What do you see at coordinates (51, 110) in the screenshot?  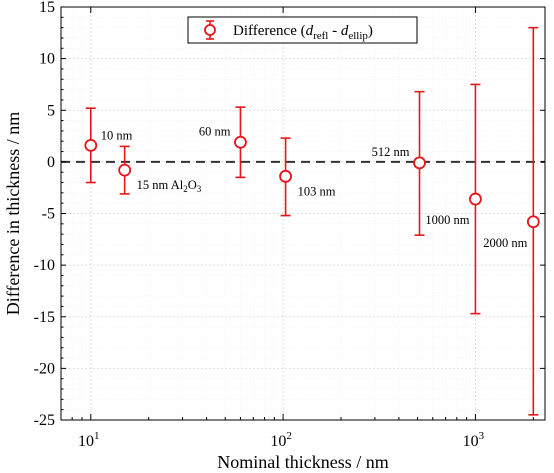 I see `y-tick-label: 5` at bounding box center [51, 110].